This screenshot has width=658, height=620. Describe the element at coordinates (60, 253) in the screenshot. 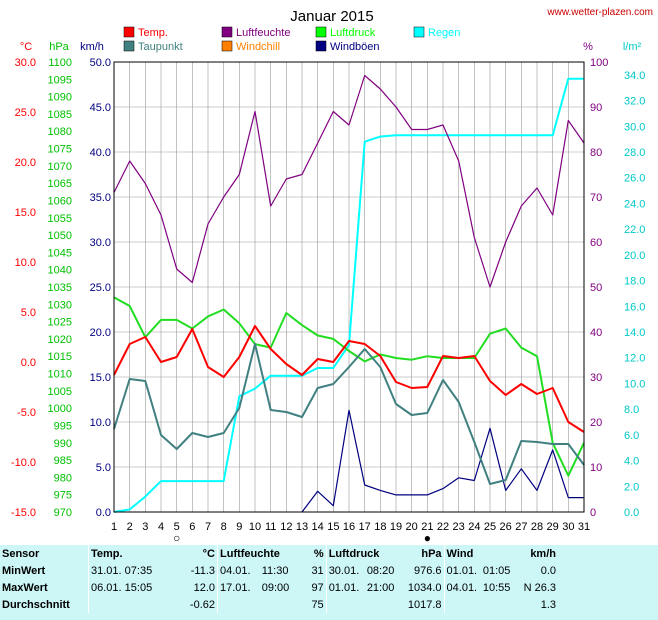

I see `pressure-tick-label: 1045` at that location.